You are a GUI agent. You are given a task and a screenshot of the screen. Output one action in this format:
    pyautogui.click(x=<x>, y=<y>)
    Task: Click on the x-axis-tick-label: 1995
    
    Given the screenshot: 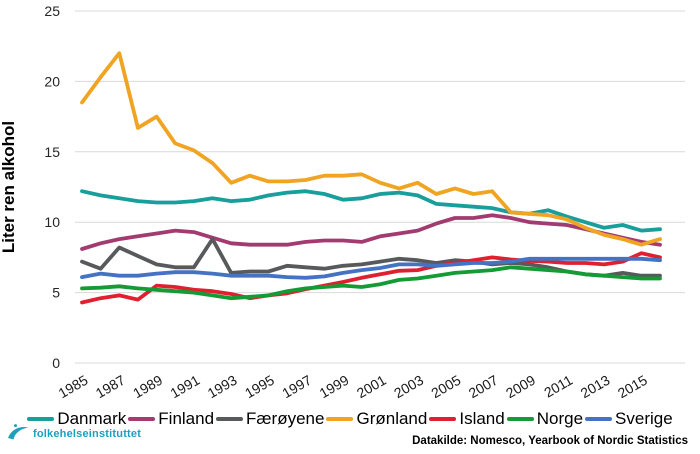 What is the action you would take?
    pyautogui.click(x=259, y=387)
    